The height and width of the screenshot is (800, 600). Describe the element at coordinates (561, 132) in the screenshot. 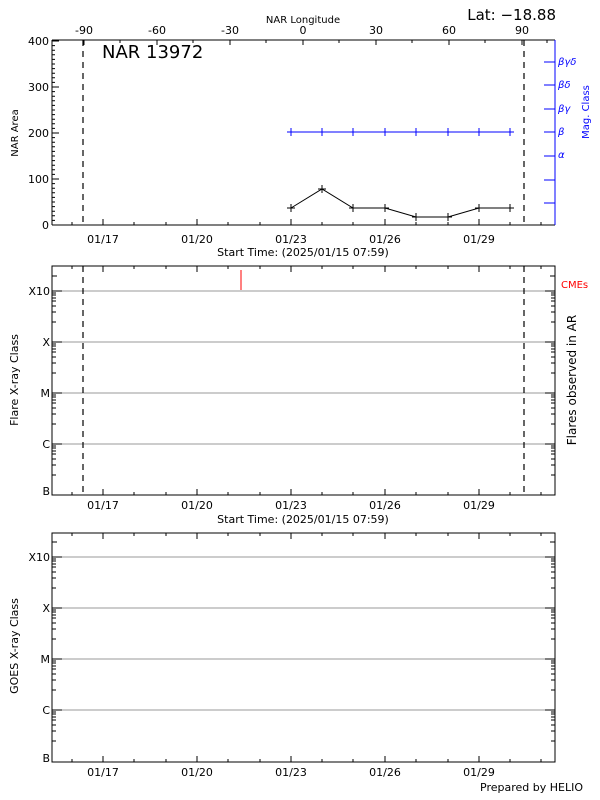

I see `mag-tick-label: β` at that location.